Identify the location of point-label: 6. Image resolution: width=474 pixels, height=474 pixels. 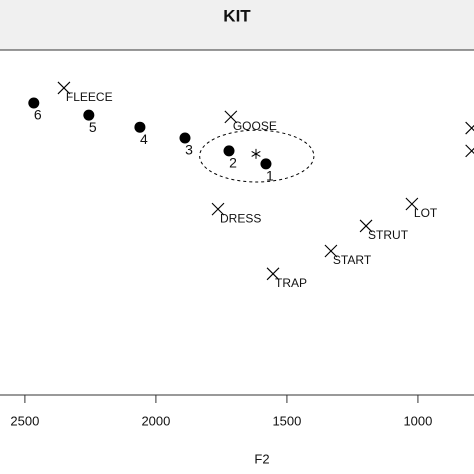
(38, 115).